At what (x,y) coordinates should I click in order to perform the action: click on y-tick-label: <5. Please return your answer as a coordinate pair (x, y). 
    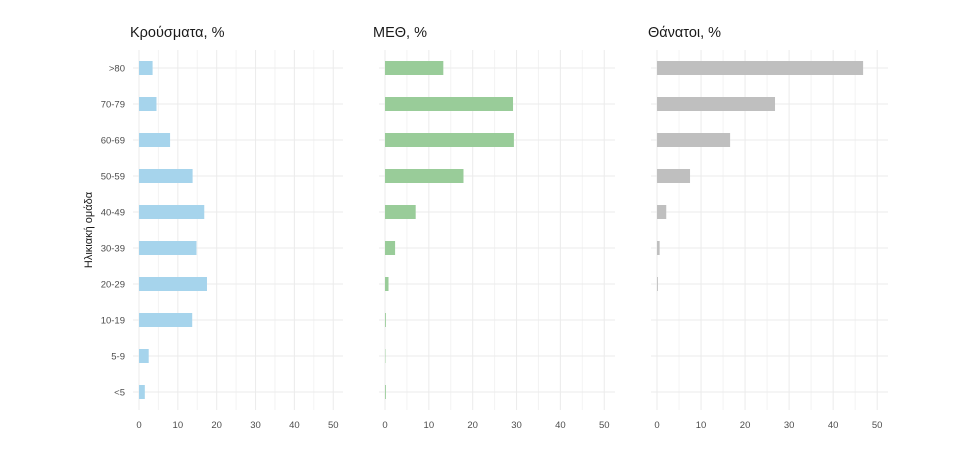
    Looking at the image, I should click on (119, 393).